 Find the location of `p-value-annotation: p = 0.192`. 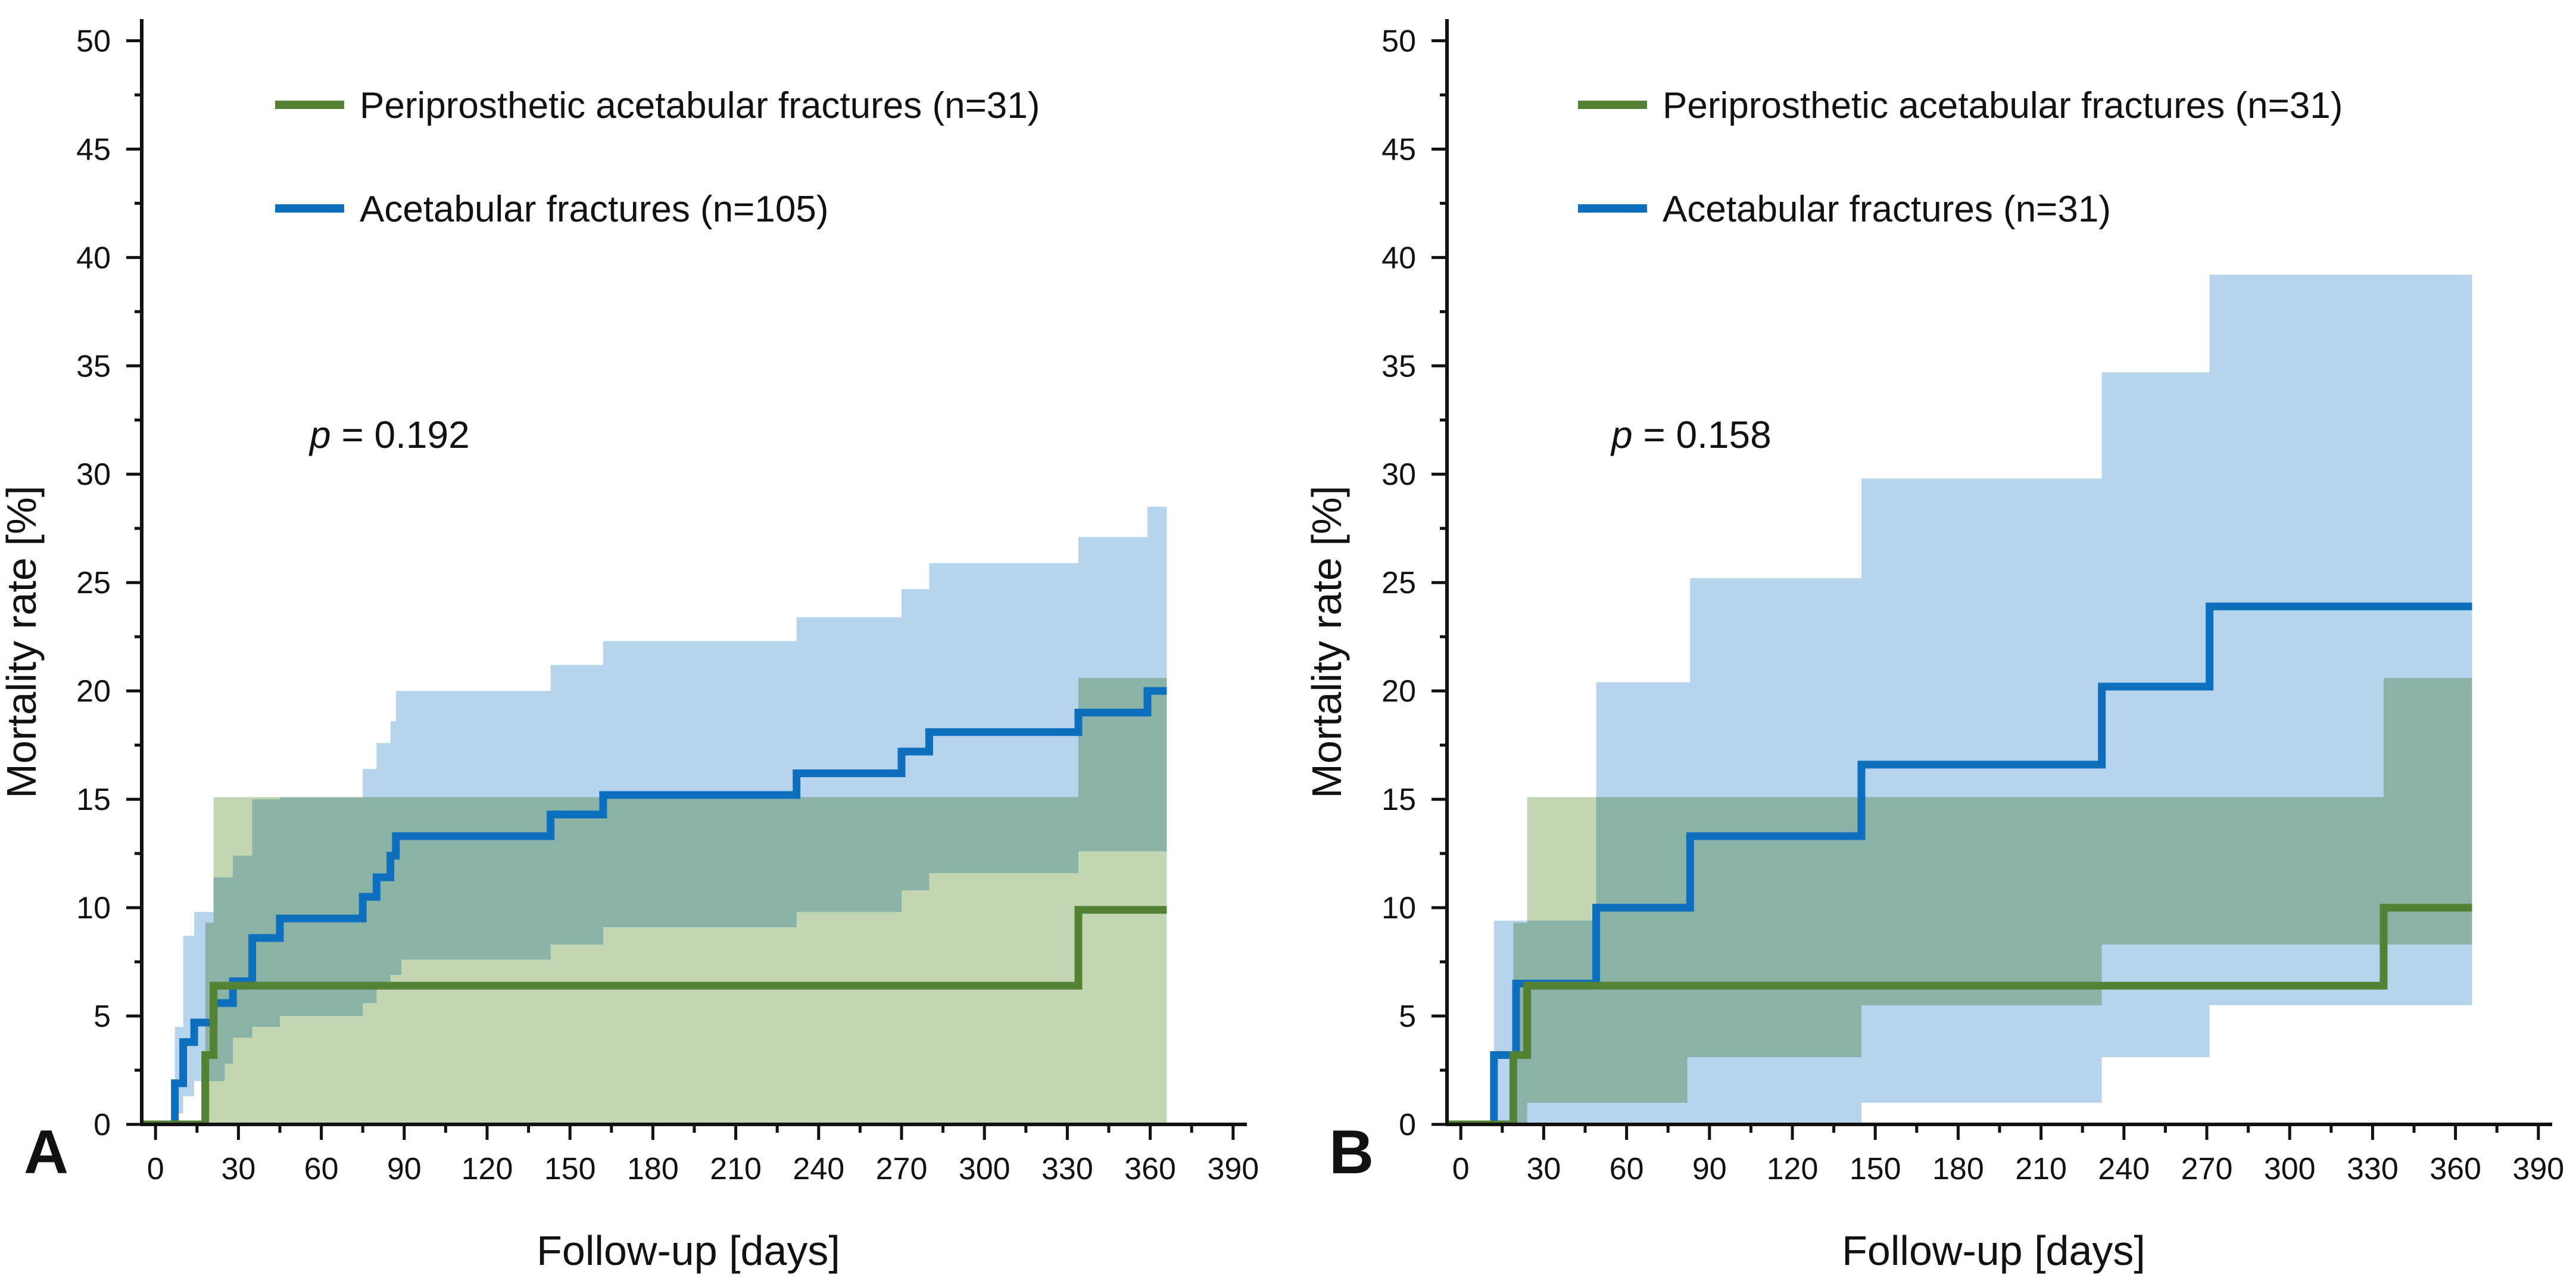

p-value-annotation: p = 0.192 is located at coordinates (389, 434).